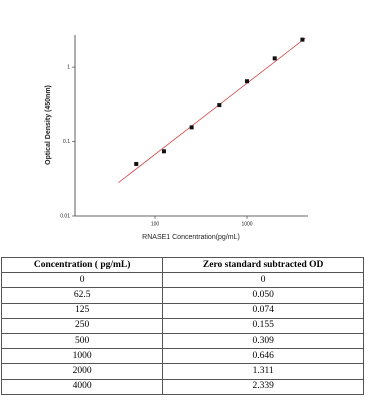  I want to click on table-cell: 4000, so click(82, 386).